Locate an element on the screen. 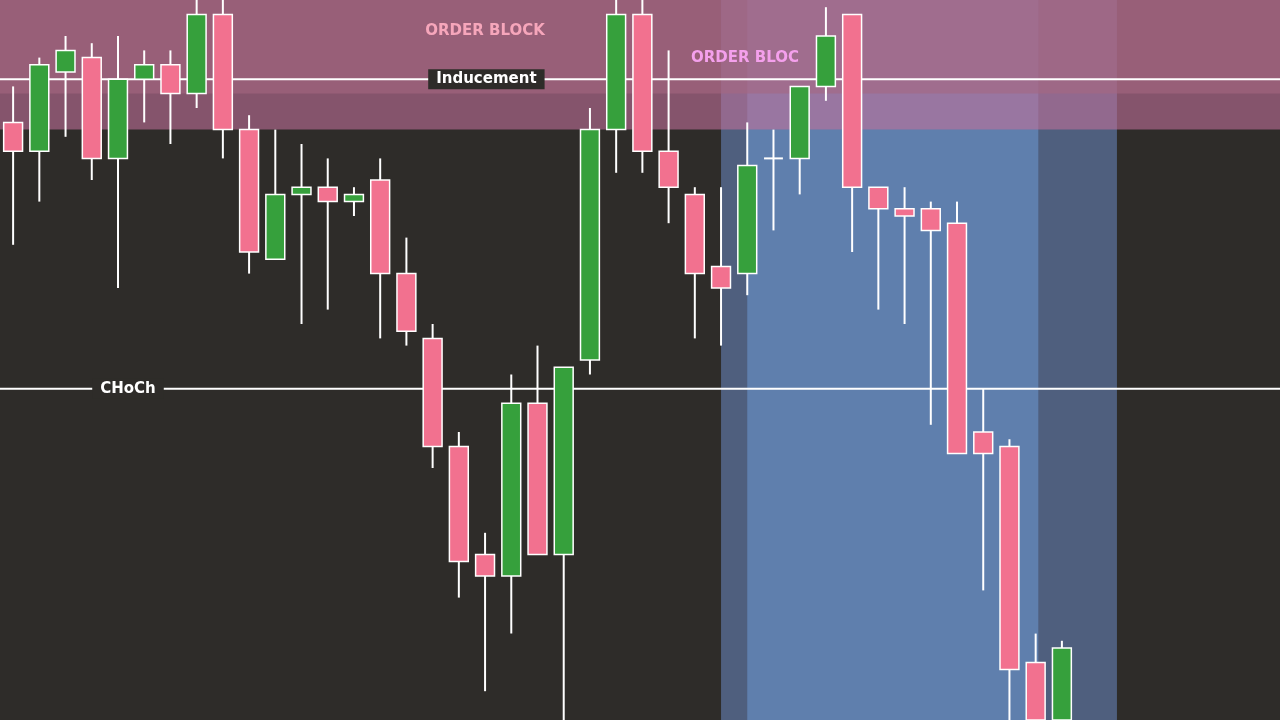 The height and width of the screenshot is (720, 1280). band-label: ORDER BLOCK is located at coordinates (486, 29).